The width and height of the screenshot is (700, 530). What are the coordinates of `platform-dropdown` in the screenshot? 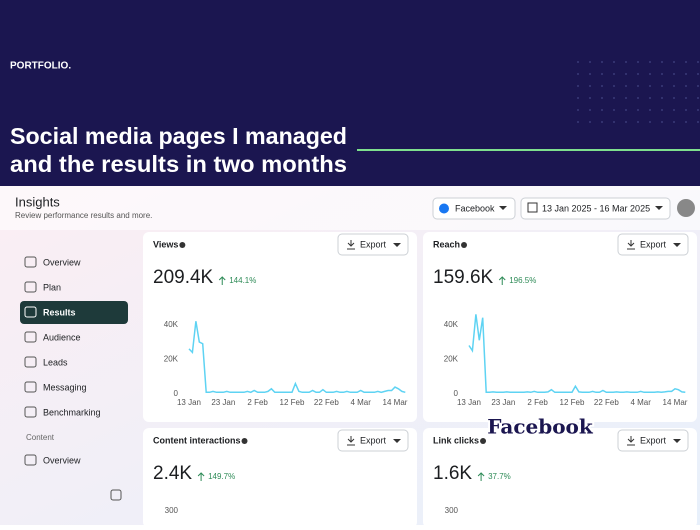 It's located at (474, 208).